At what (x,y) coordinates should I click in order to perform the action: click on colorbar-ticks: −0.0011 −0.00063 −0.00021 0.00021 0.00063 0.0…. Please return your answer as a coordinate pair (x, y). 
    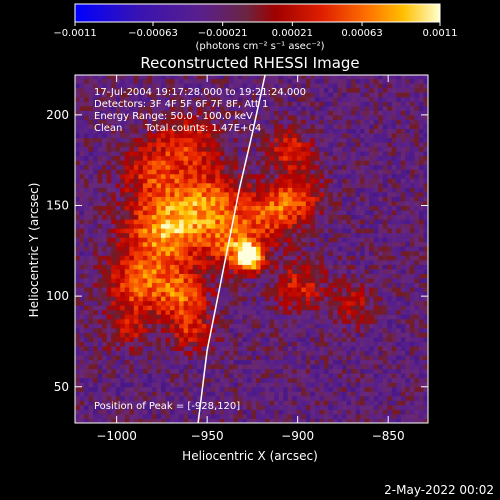
    Looking at the image, I should click on (255, 30).